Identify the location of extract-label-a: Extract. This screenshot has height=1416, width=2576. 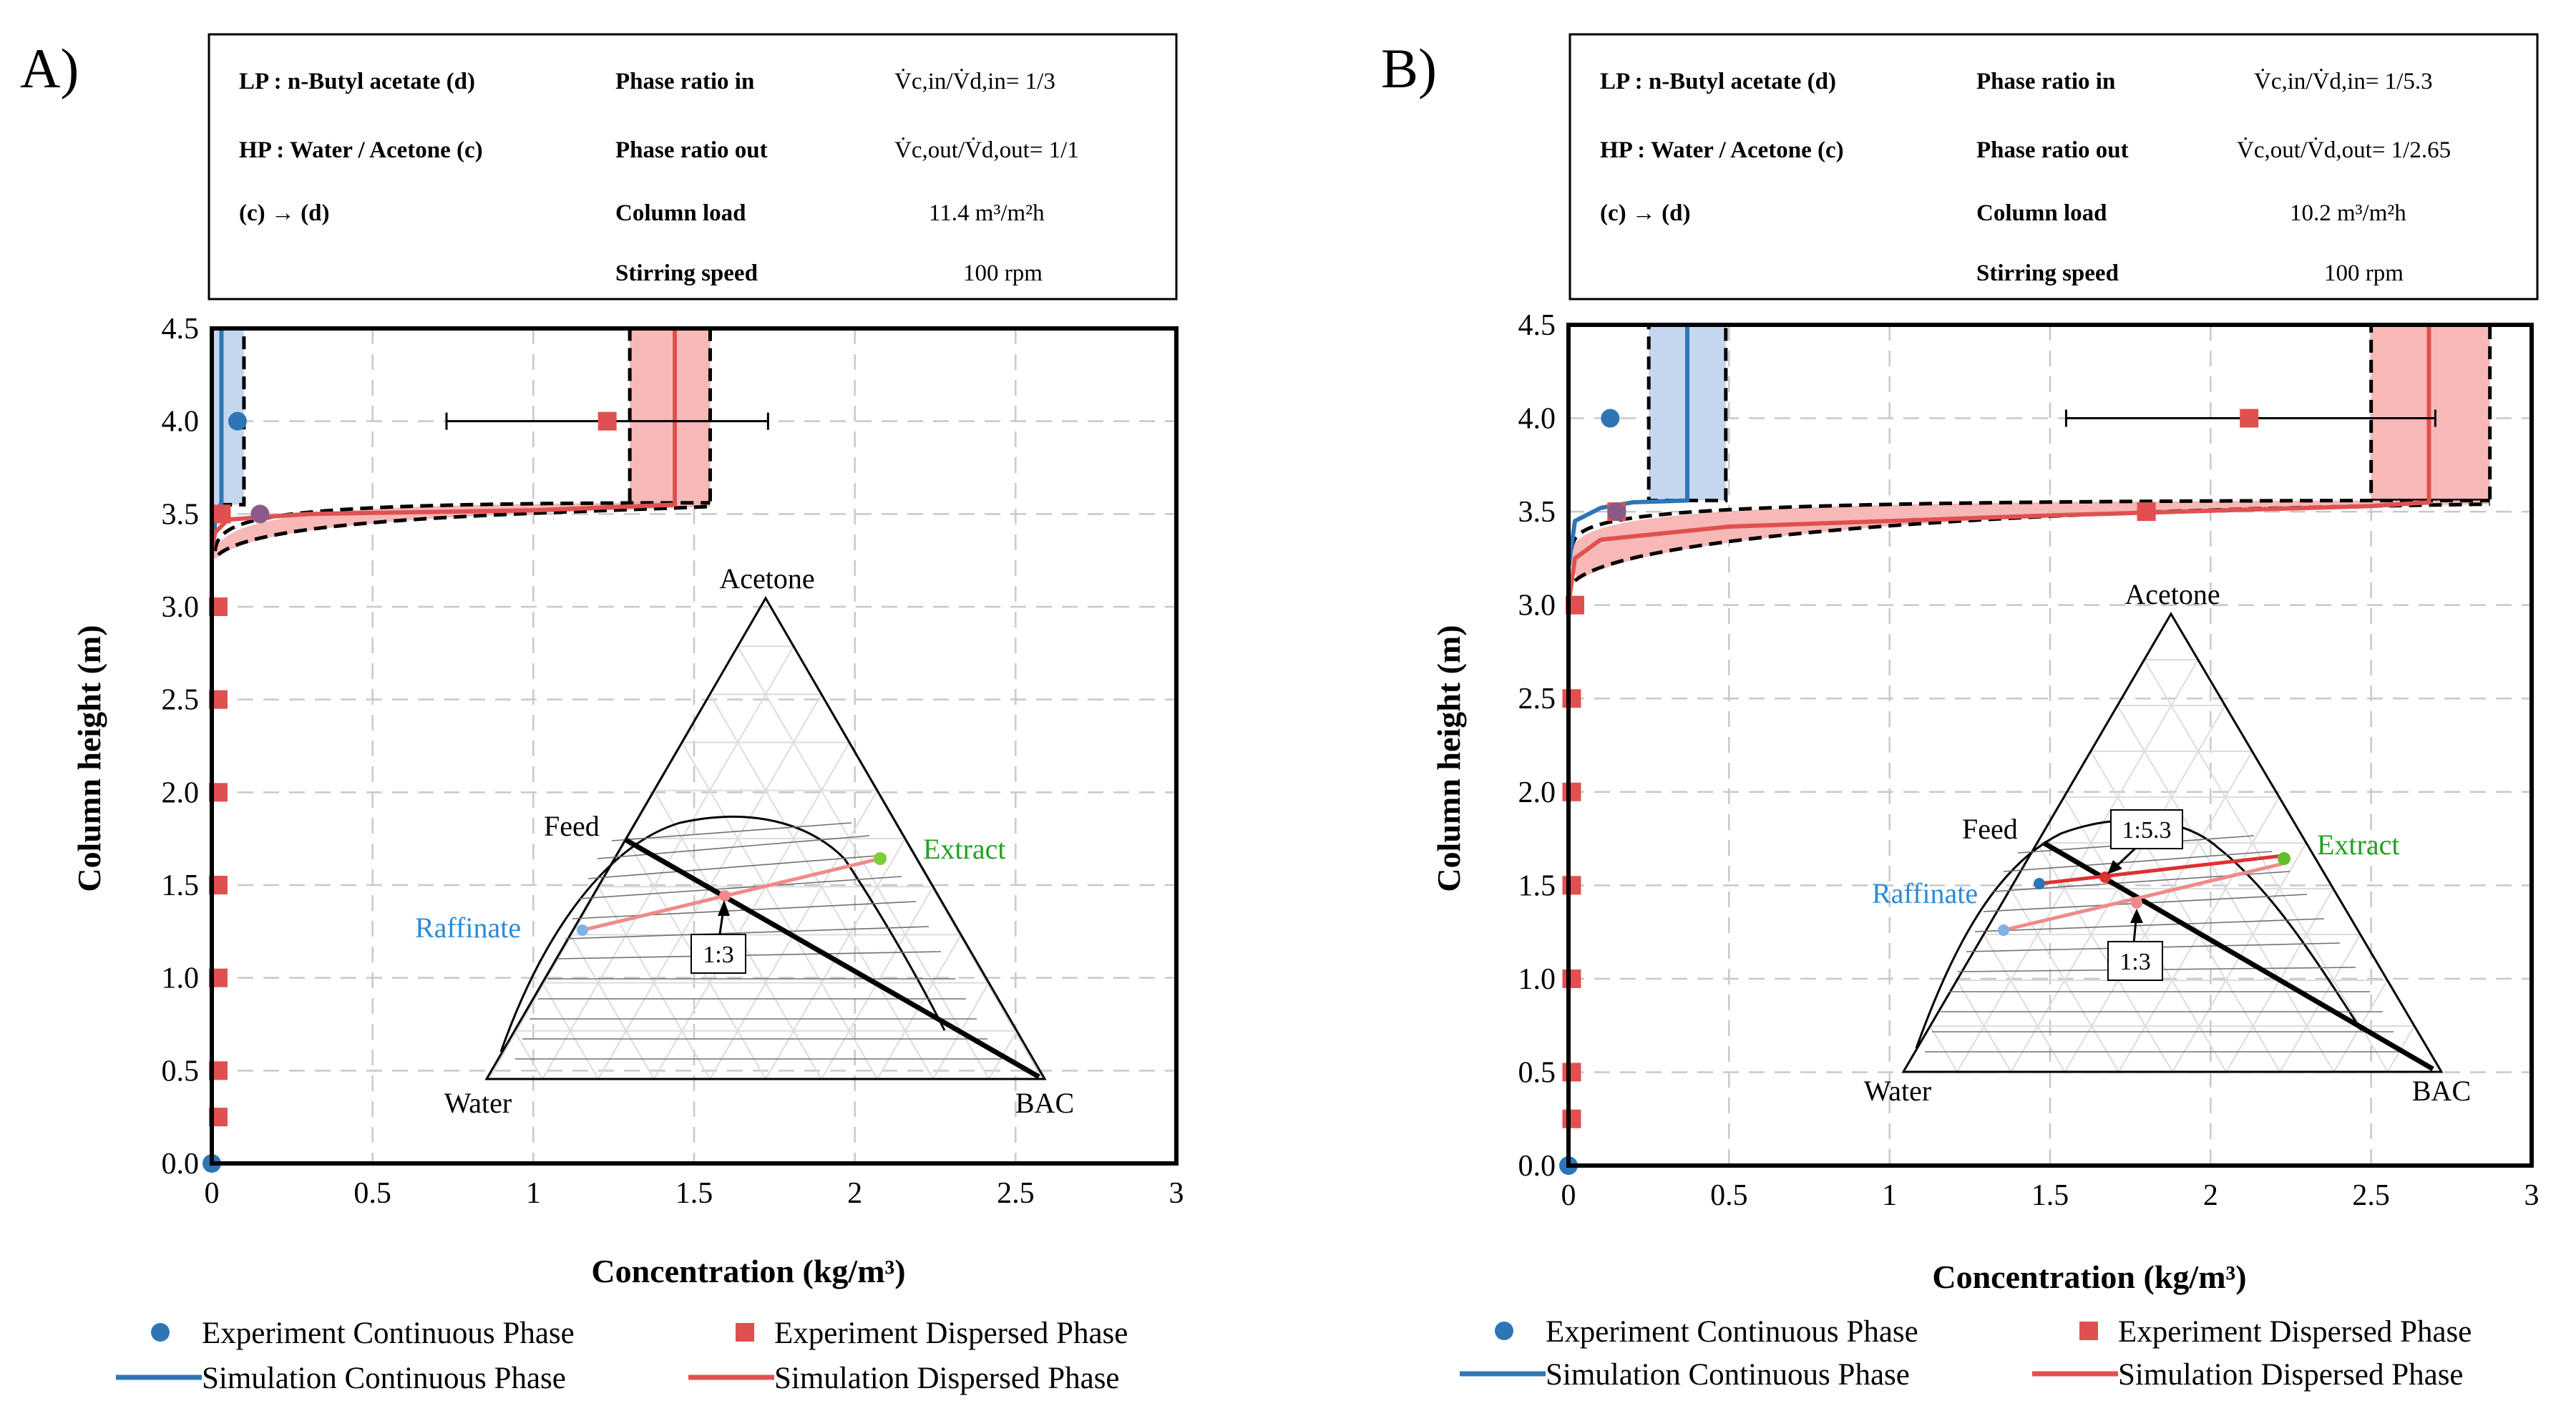
(964, 849).